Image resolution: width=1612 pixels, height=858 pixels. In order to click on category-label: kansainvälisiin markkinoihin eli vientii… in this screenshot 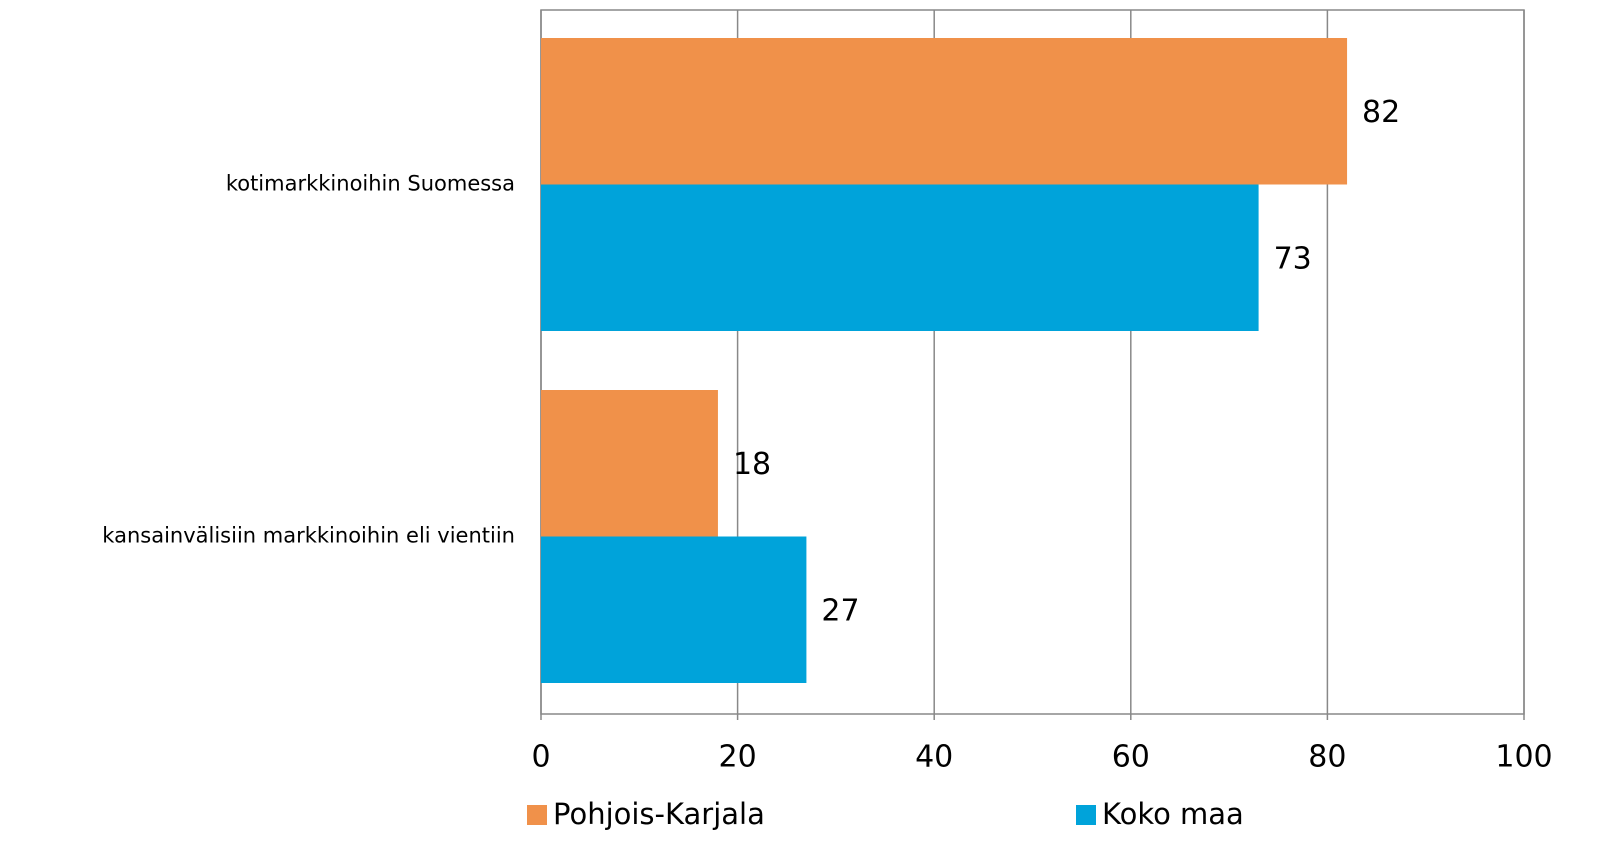, I will do `click(308, 536)`.